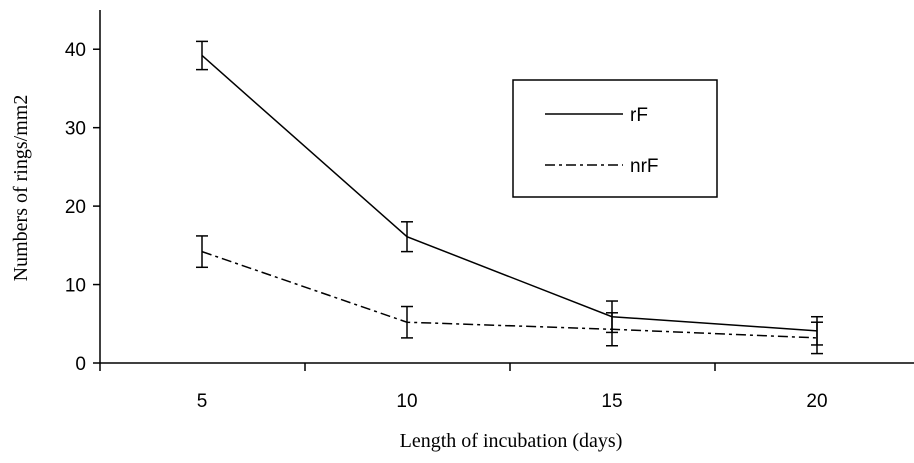 This screenshot has width=914, height=463. I want to click on legend-label-nrf: nrF, so click(644, 166).